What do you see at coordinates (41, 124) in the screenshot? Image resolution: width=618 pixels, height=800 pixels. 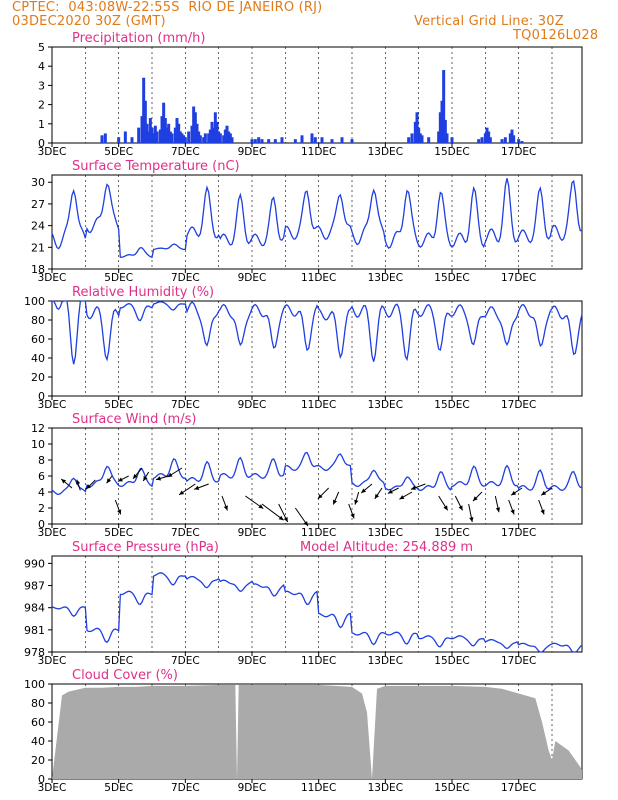 I see `y-tick-label: 1` at bounding box center [41, 124].